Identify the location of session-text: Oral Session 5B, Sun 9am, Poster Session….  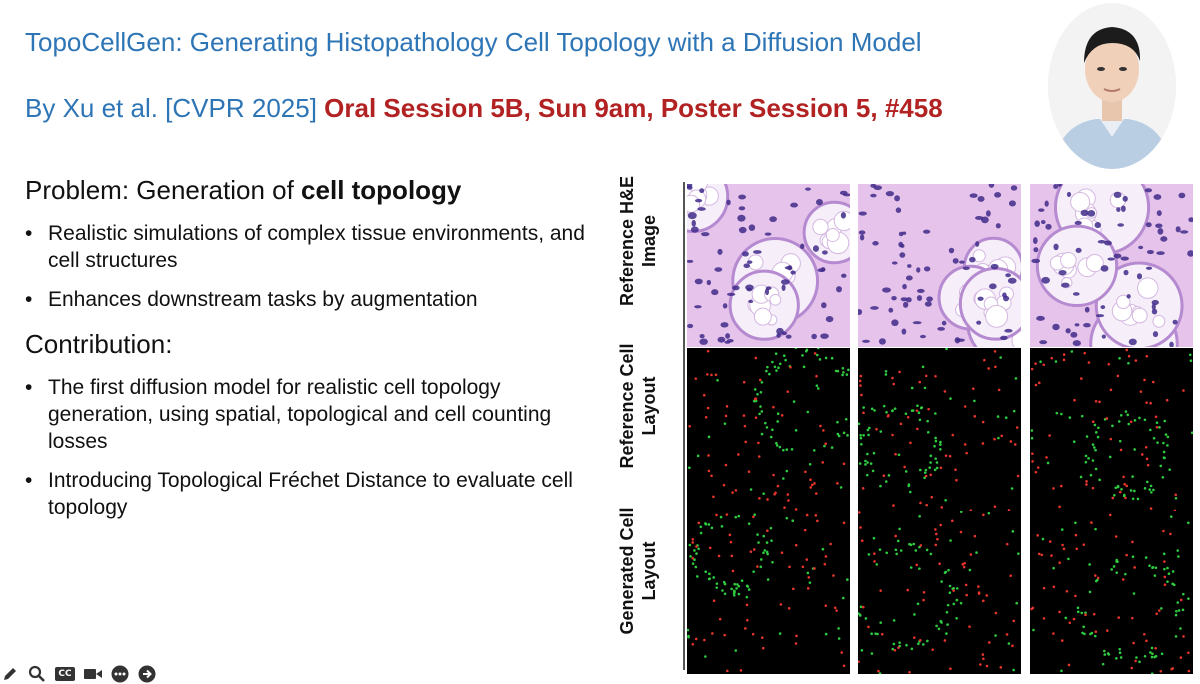
(633, 108).